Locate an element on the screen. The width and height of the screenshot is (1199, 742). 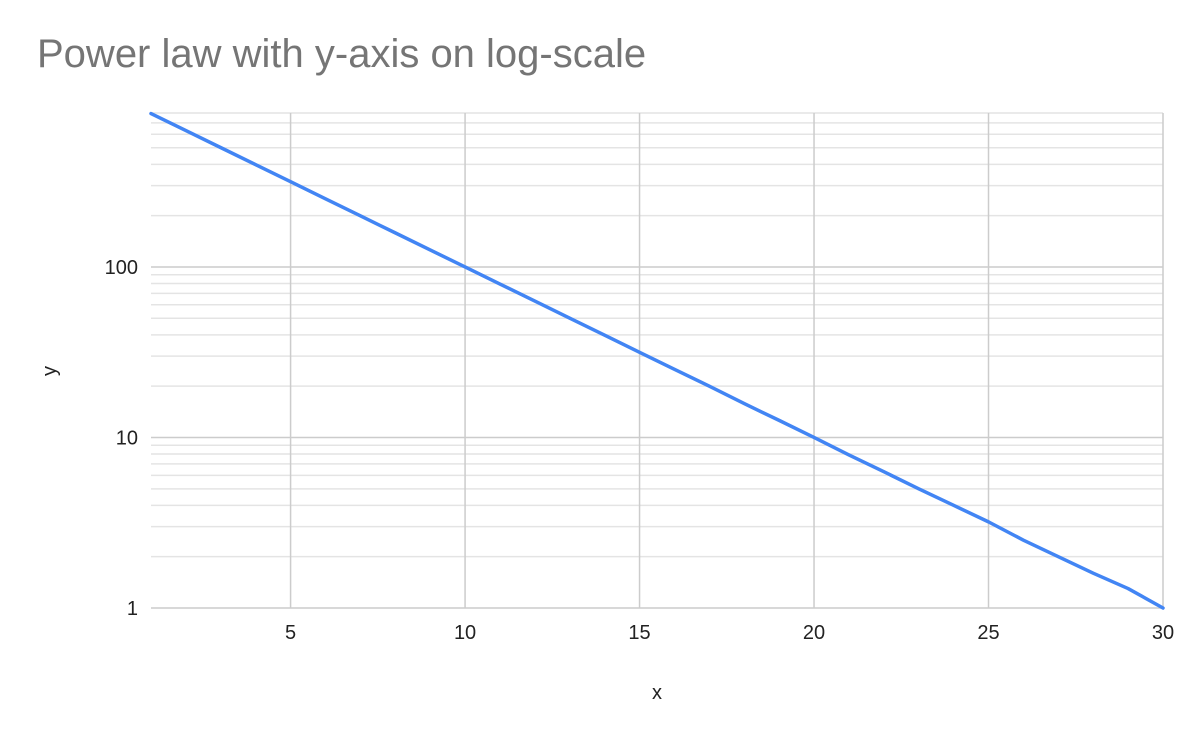
y-axis-label: y is located at coordinates (50, 371).